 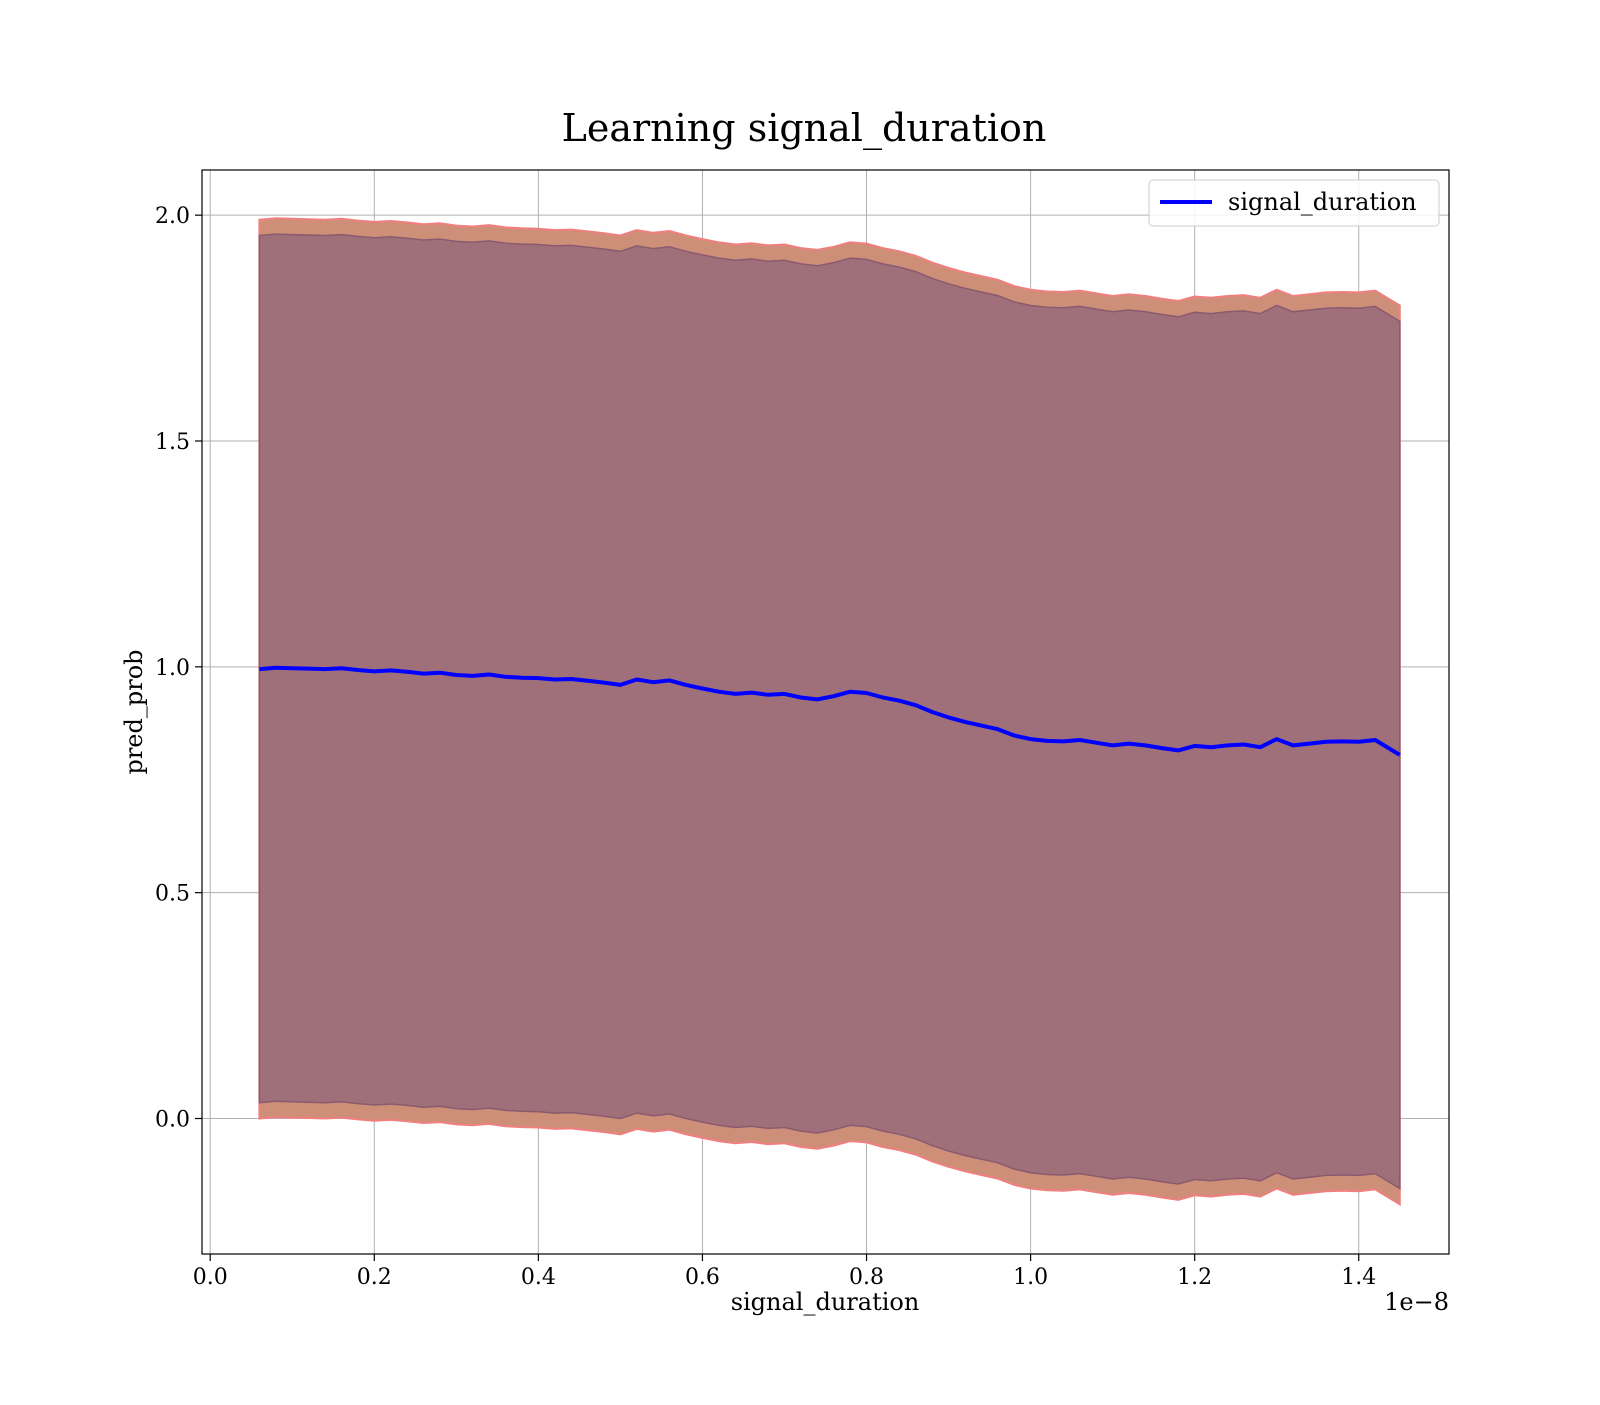 I want to click on y-axis: 0.0 0.5 1.0 1.5 2.0, so click(x=178, y=668).